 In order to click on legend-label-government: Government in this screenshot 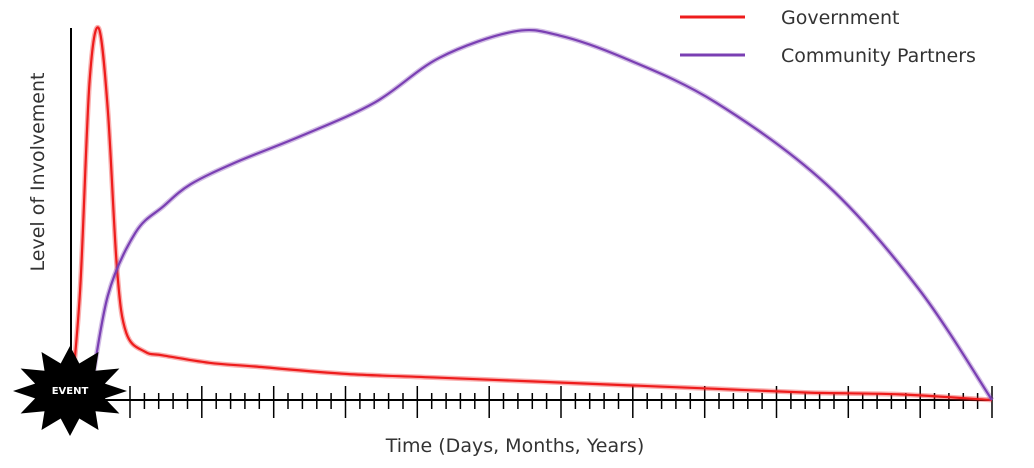, I will do `click(840, 18)`.